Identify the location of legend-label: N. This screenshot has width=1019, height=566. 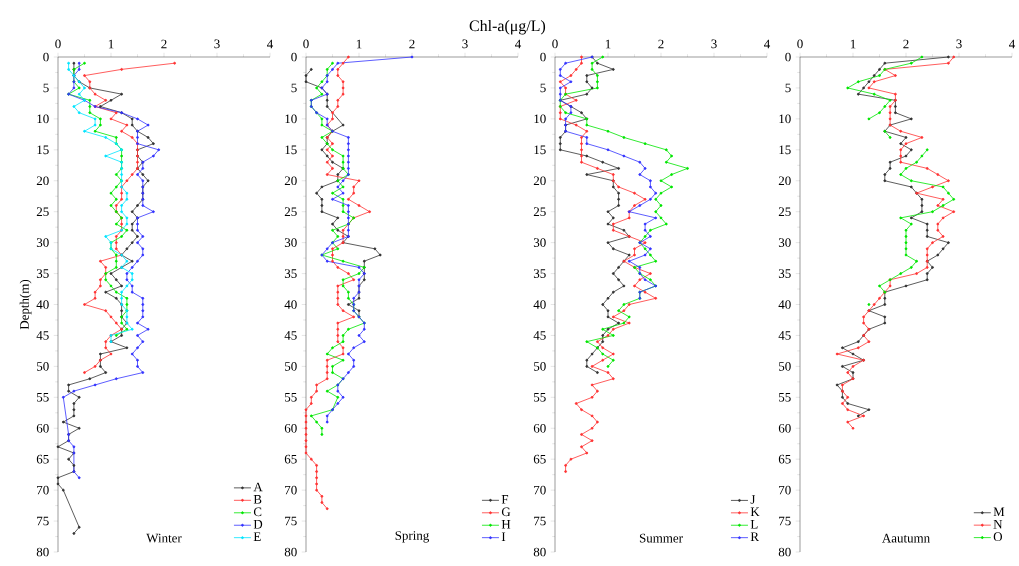
(998, 524).